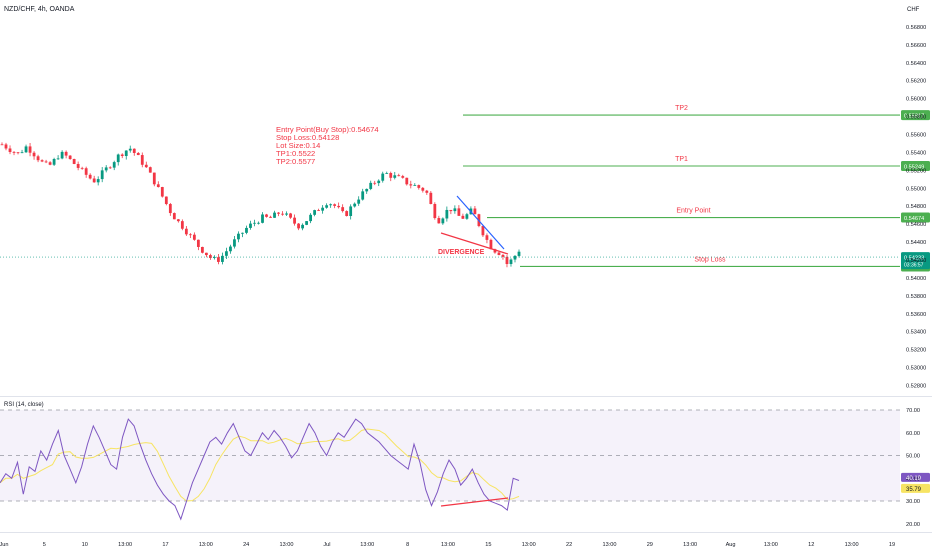 This screenshot has height=555, width=932. Describe the element at coordinates (916, 333) in the screenshot. I see `price-tick-label: 0.53400` at that location.